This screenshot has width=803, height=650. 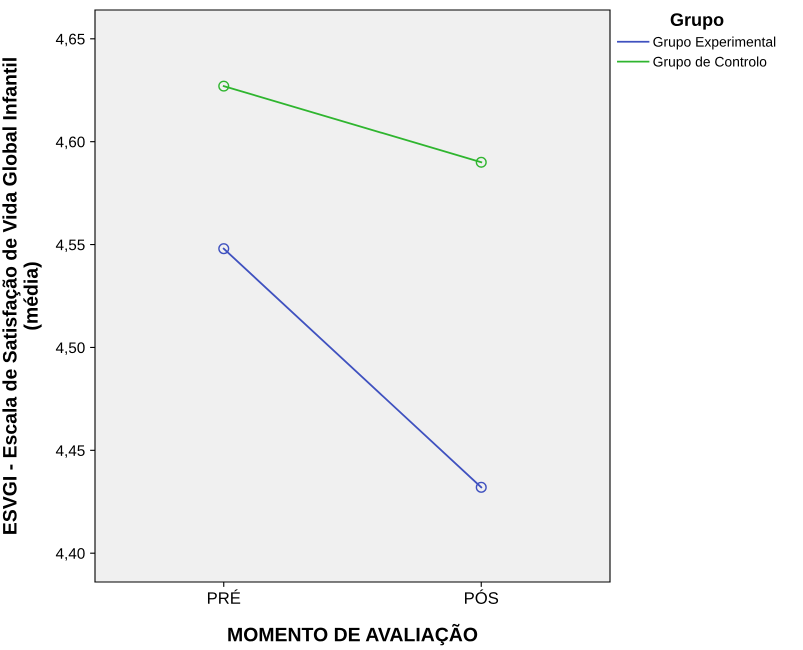 I want to click on y-tick-label: 4,60, so click(x=70, y=143).